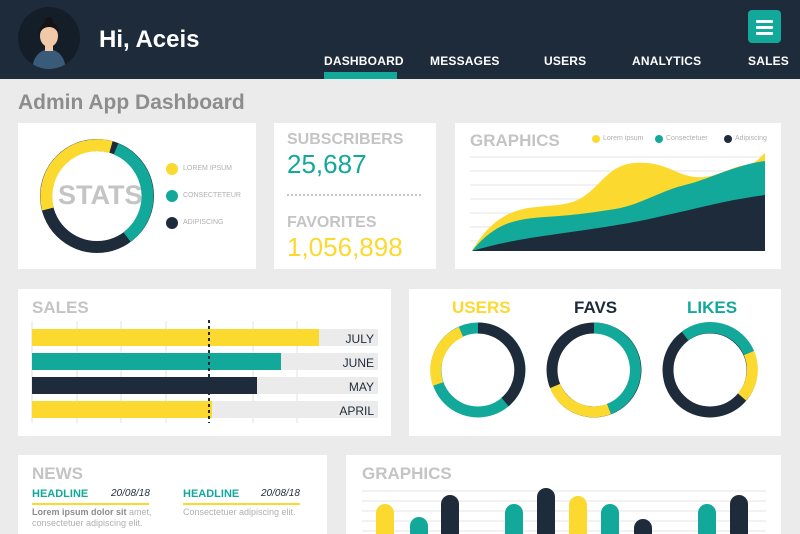 This screenshot has height=534, width=800. What do you see at coordinates (751, 138) in the screenshot?
I see `graphics-legend-3: Adipiscing` at bounding box center [751, 138].